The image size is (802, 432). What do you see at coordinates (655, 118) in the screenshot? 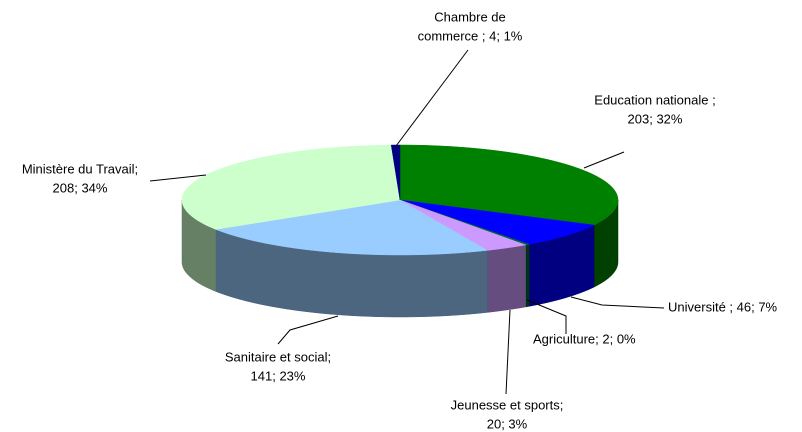
I see `data-label: 203; 32%` at bounding box center [655, 118].